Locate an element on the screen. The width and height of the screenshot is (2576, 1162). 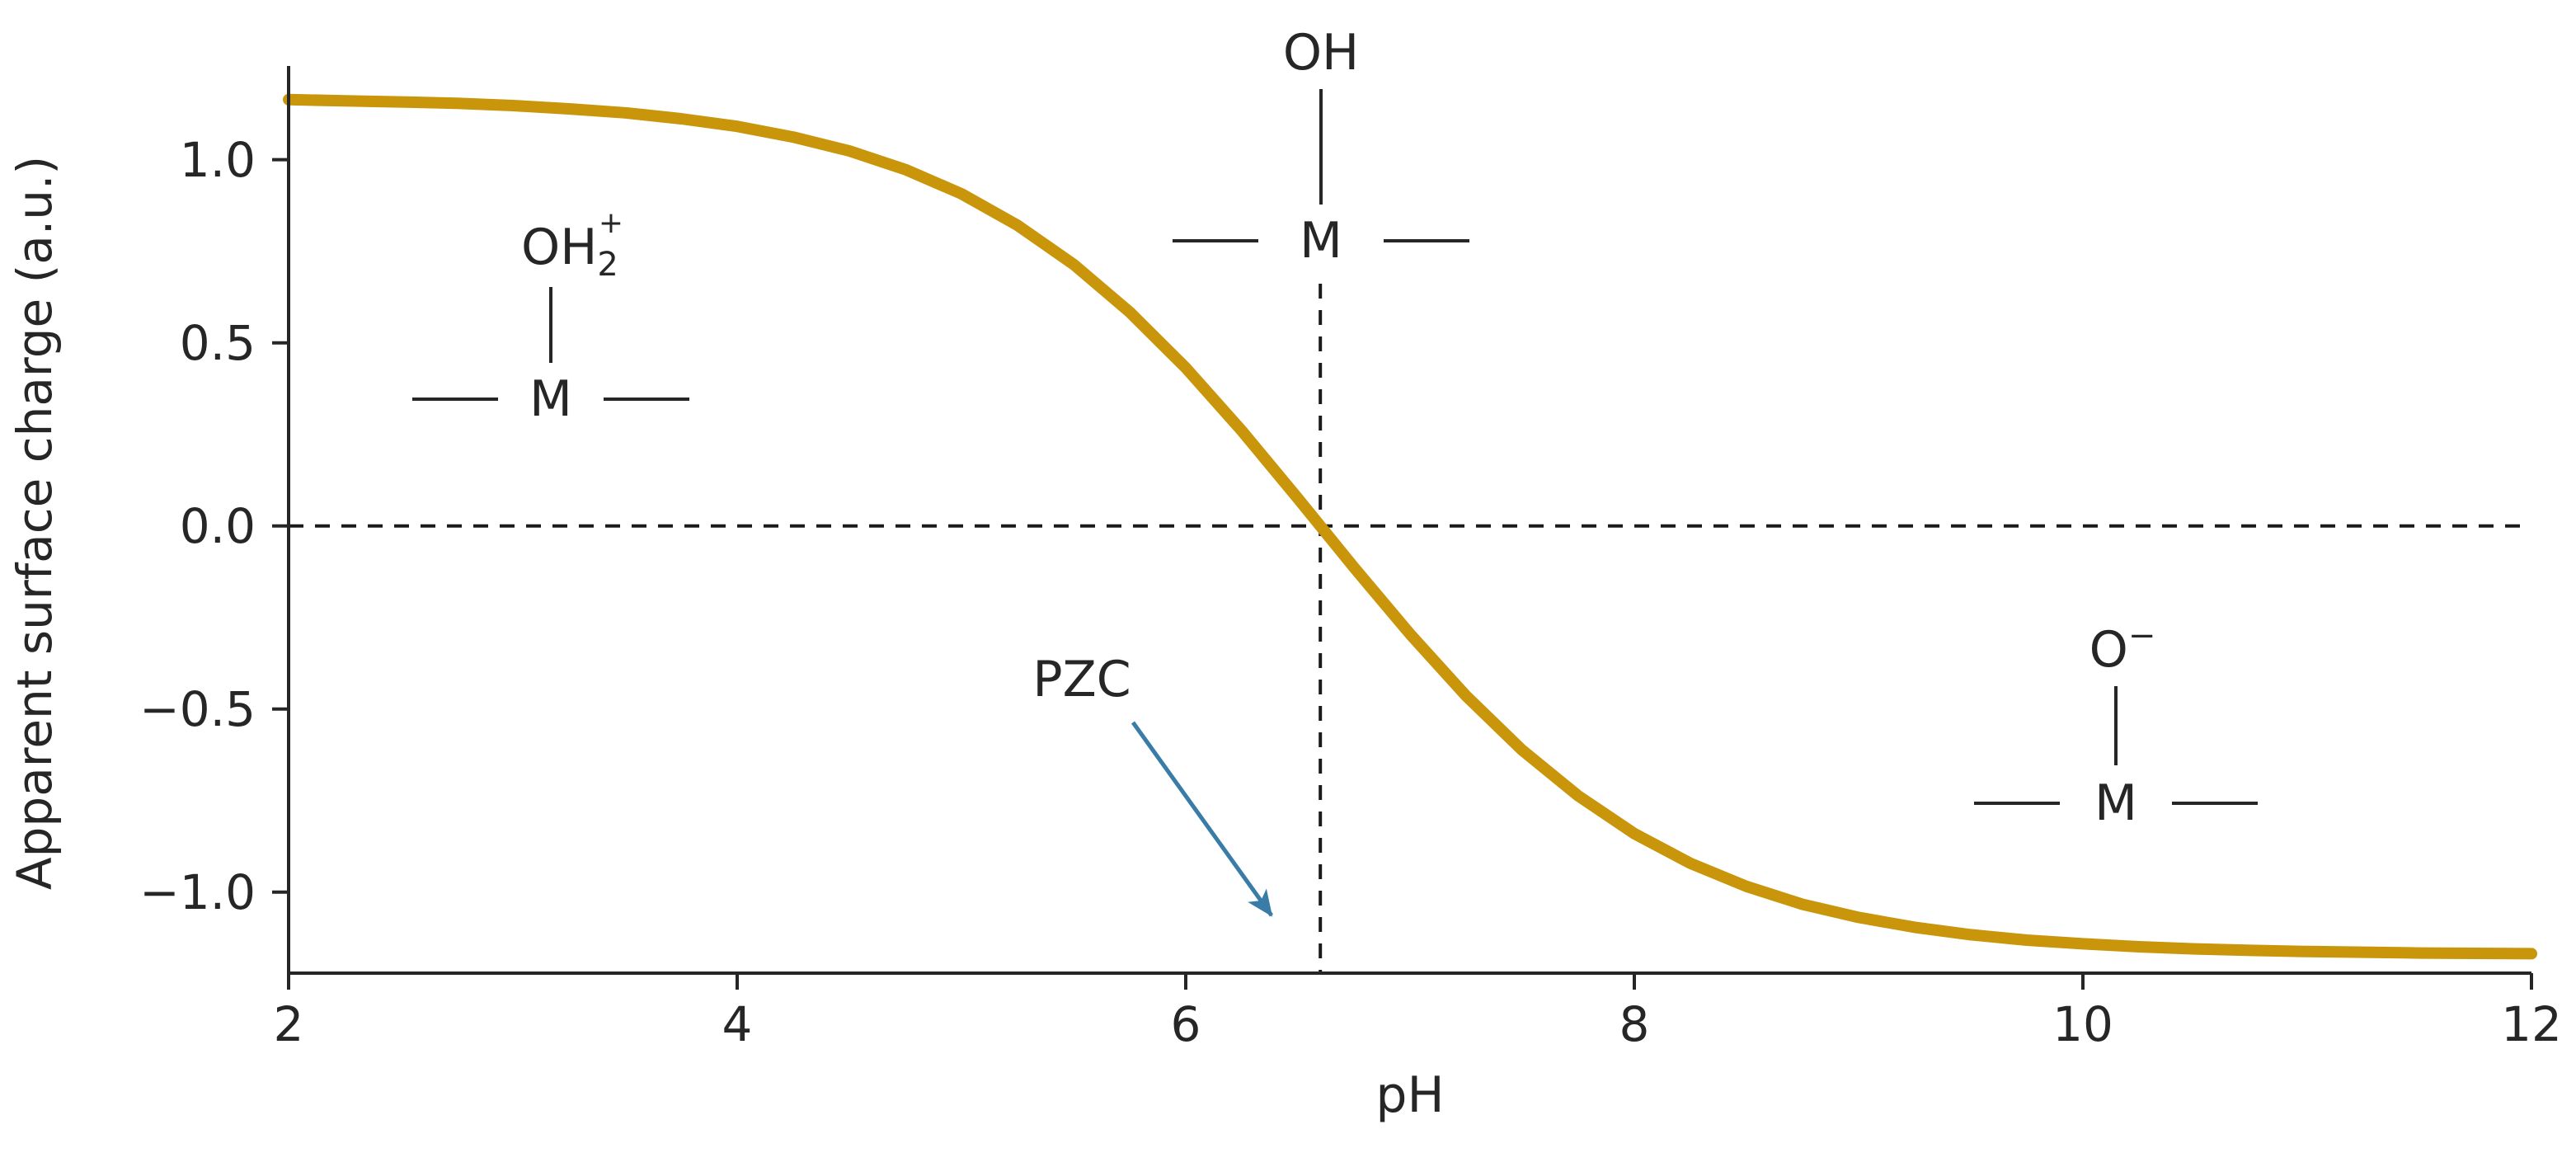
x-tick-label: 4 is located at coordinates (737, 1024).